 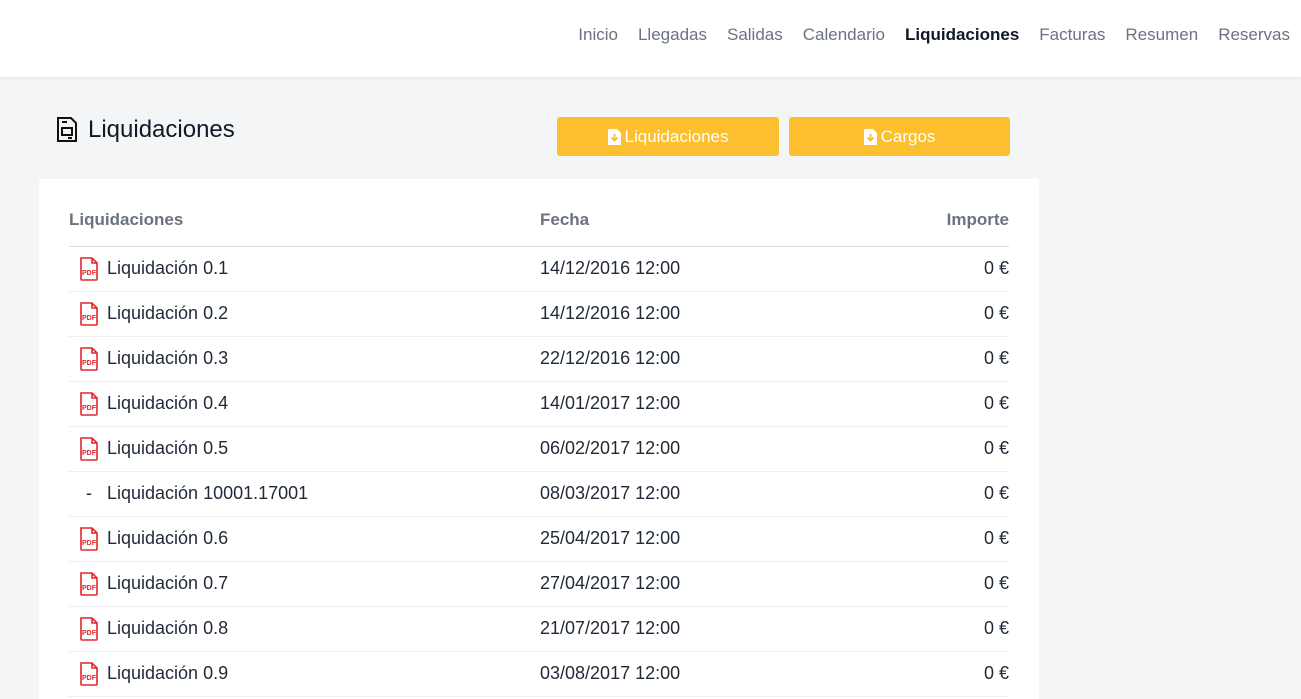 What do you see at coordinates (702, 221) in the screenshot?
I see `col-header-fecha: Fecha` at bounding box center [702, 221].